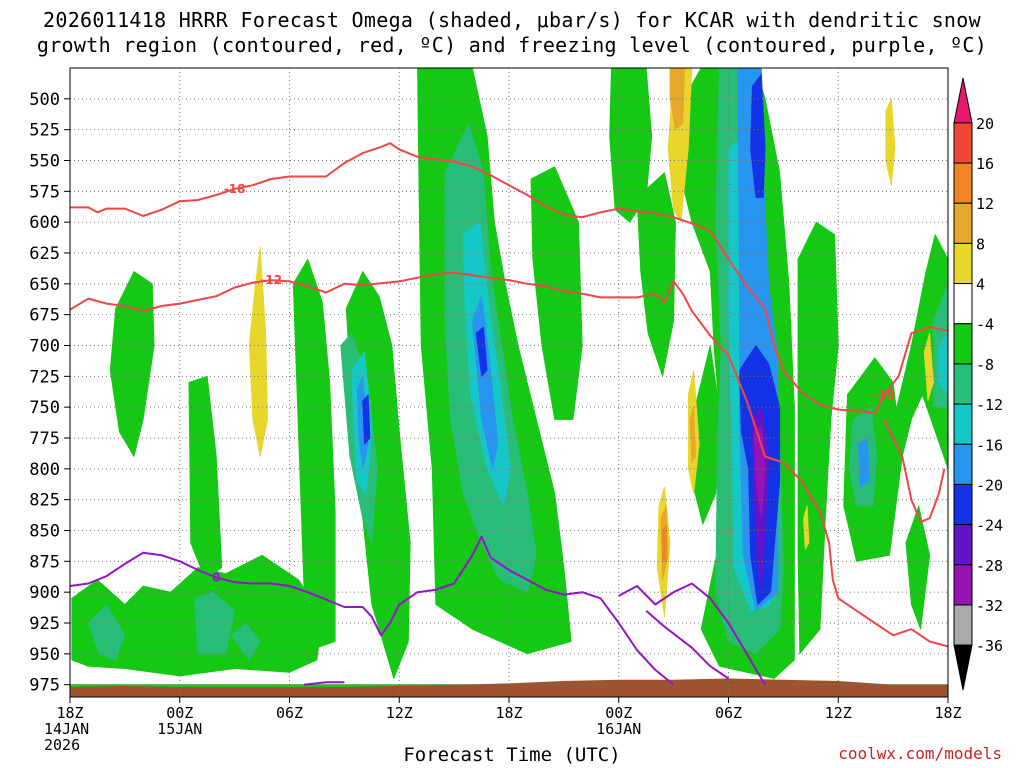 The image size is (1024, 768). Describe the element at coordinates (980, 285) in the screenshot. I see `colorbar-tick-label: 4` at that location.